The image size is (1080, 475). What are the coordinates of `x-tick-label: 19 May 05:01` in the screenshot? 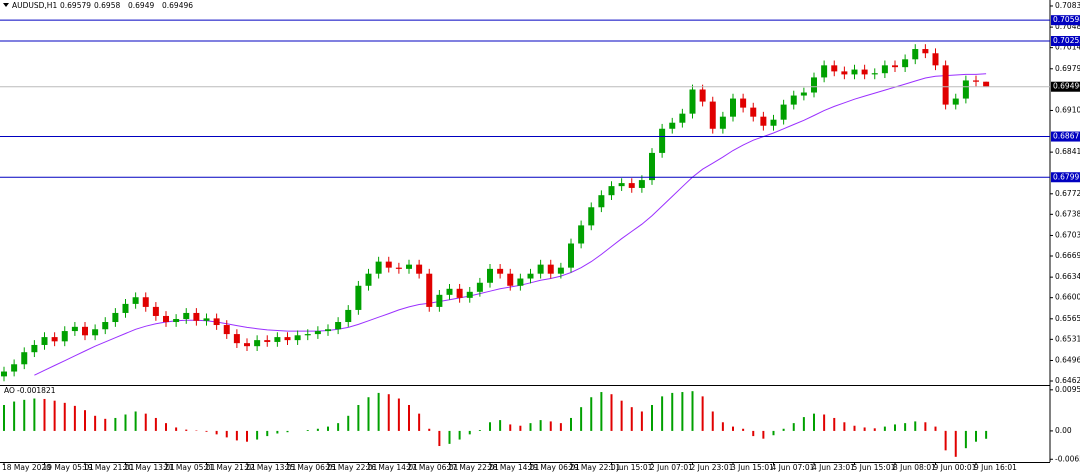 It's located at (69, 467).